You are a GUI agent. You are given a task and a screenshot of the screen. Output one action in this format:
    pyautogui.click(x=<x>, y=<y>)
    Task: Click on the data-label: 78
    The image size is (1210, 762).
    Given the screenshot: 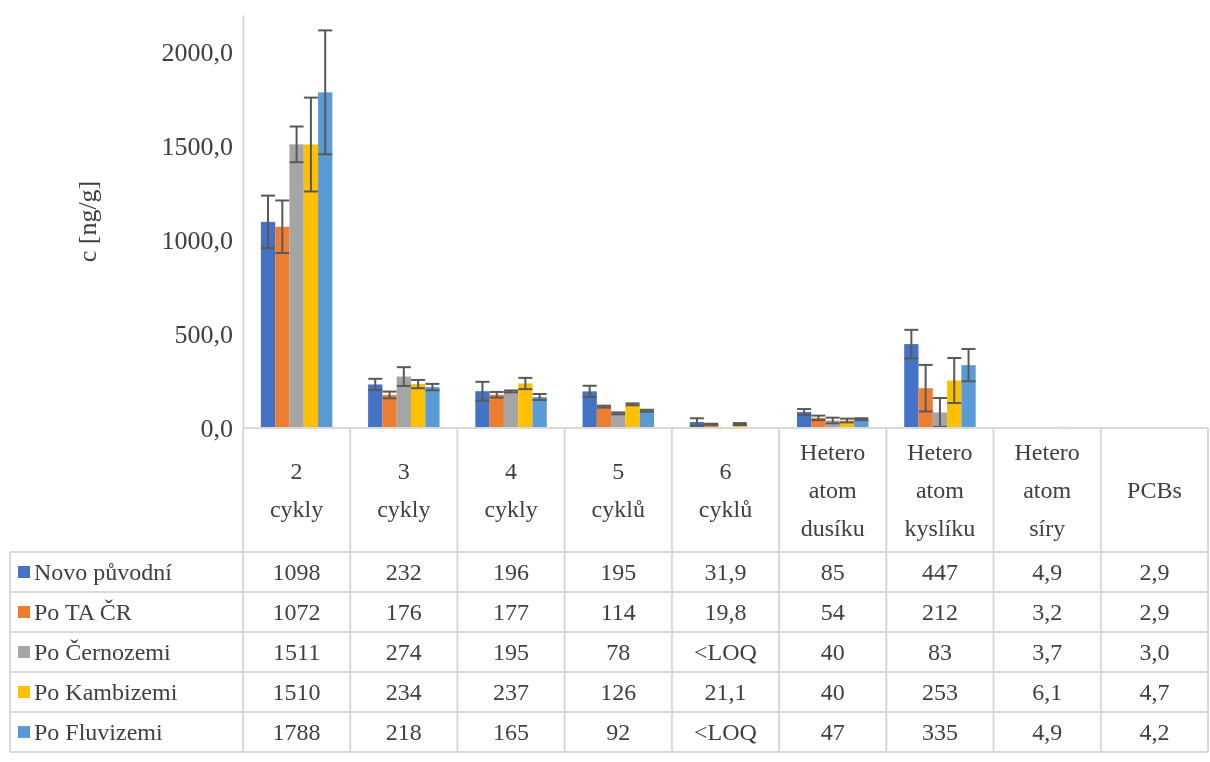 What is the action you would take?
    pyautogui.click(x=618, y=652)
    